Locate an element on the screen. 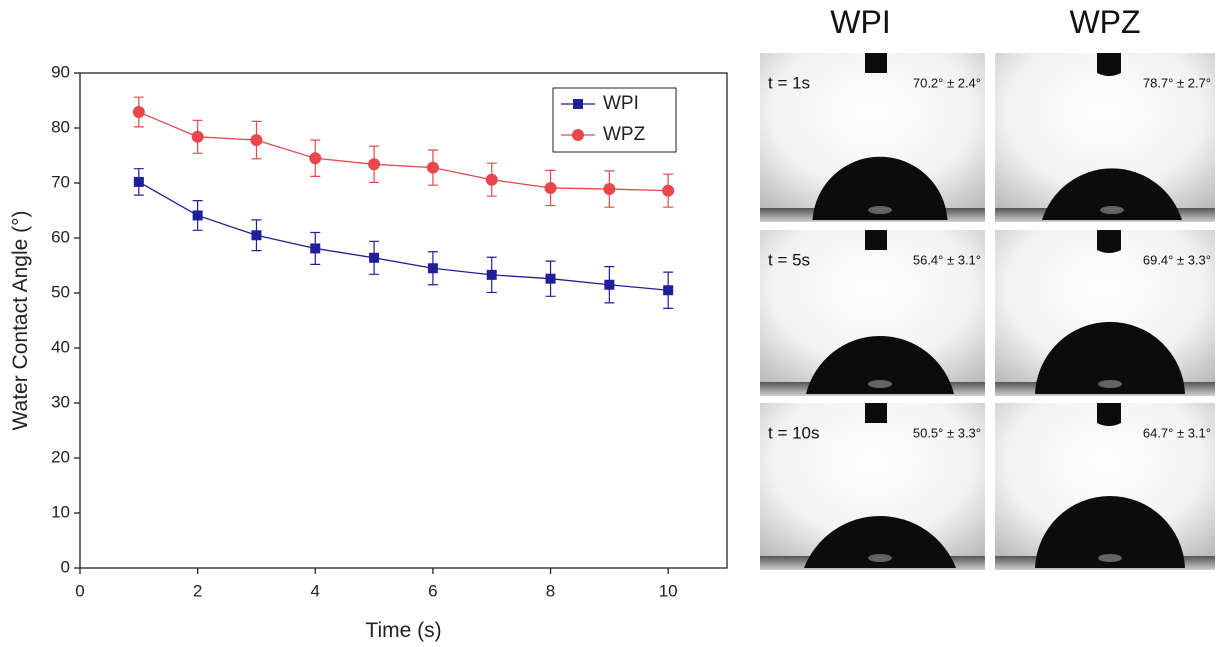  angle-label: 70.2° ± 2.4° is located at coordinates (947, 82).